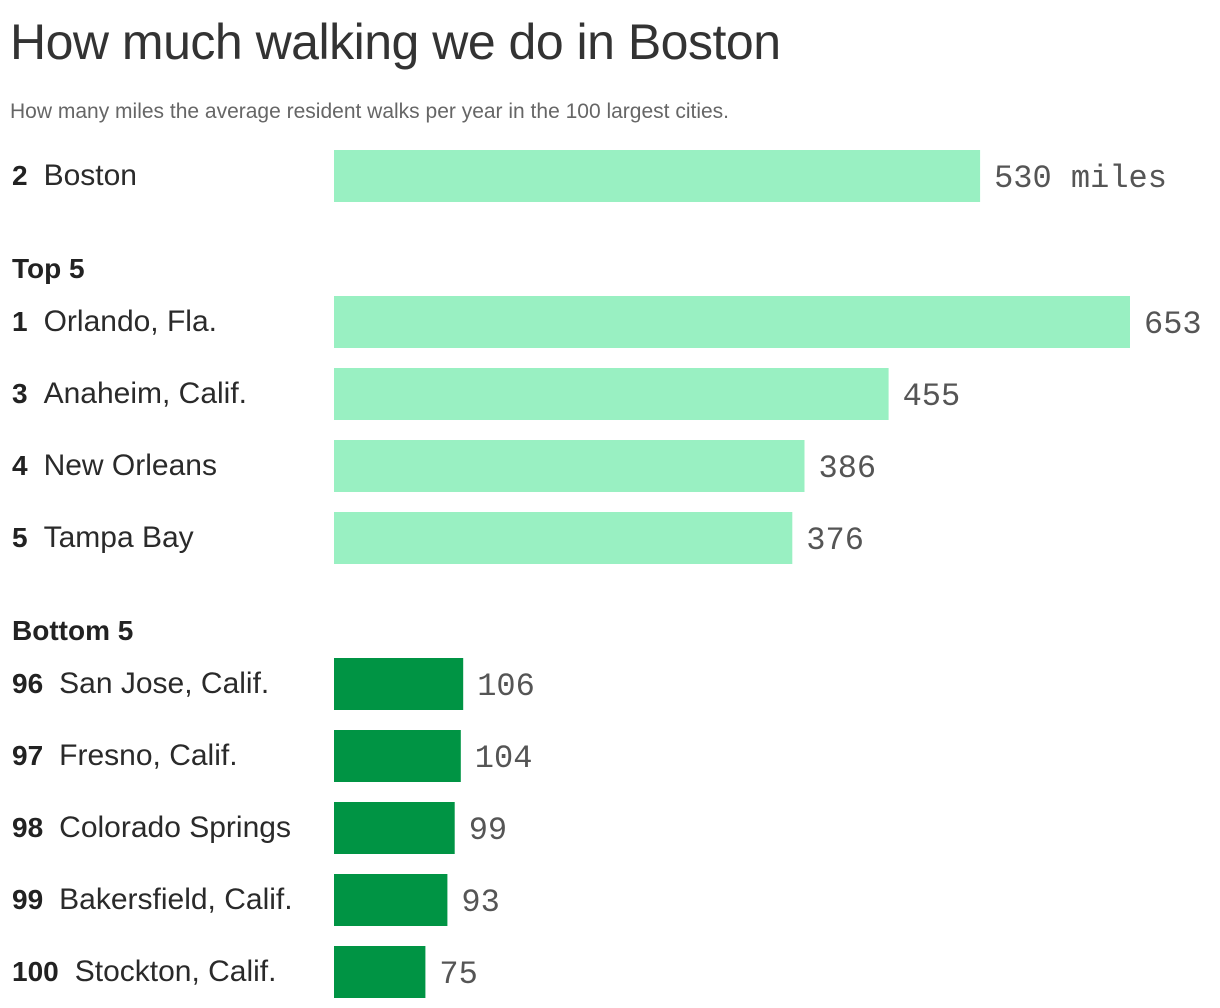 Image resolution: width=1220 pixels, height=1008 pixels. What do you see at coordinates (164, 683) in the screenshot?
I see `city-label: San Jose, Calif.` at bounding box center [164, 683].